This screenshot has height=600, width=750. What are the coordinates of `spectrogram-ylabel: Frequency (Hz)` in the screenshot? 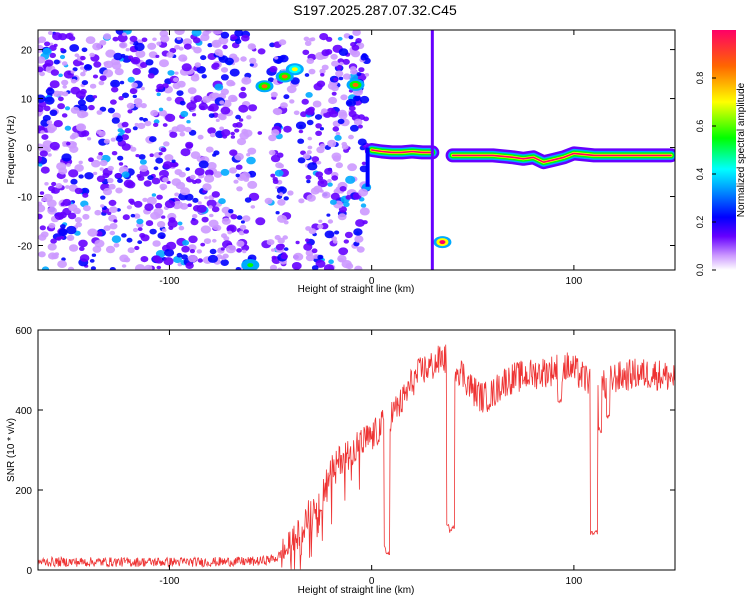 It's located at (11, 150).